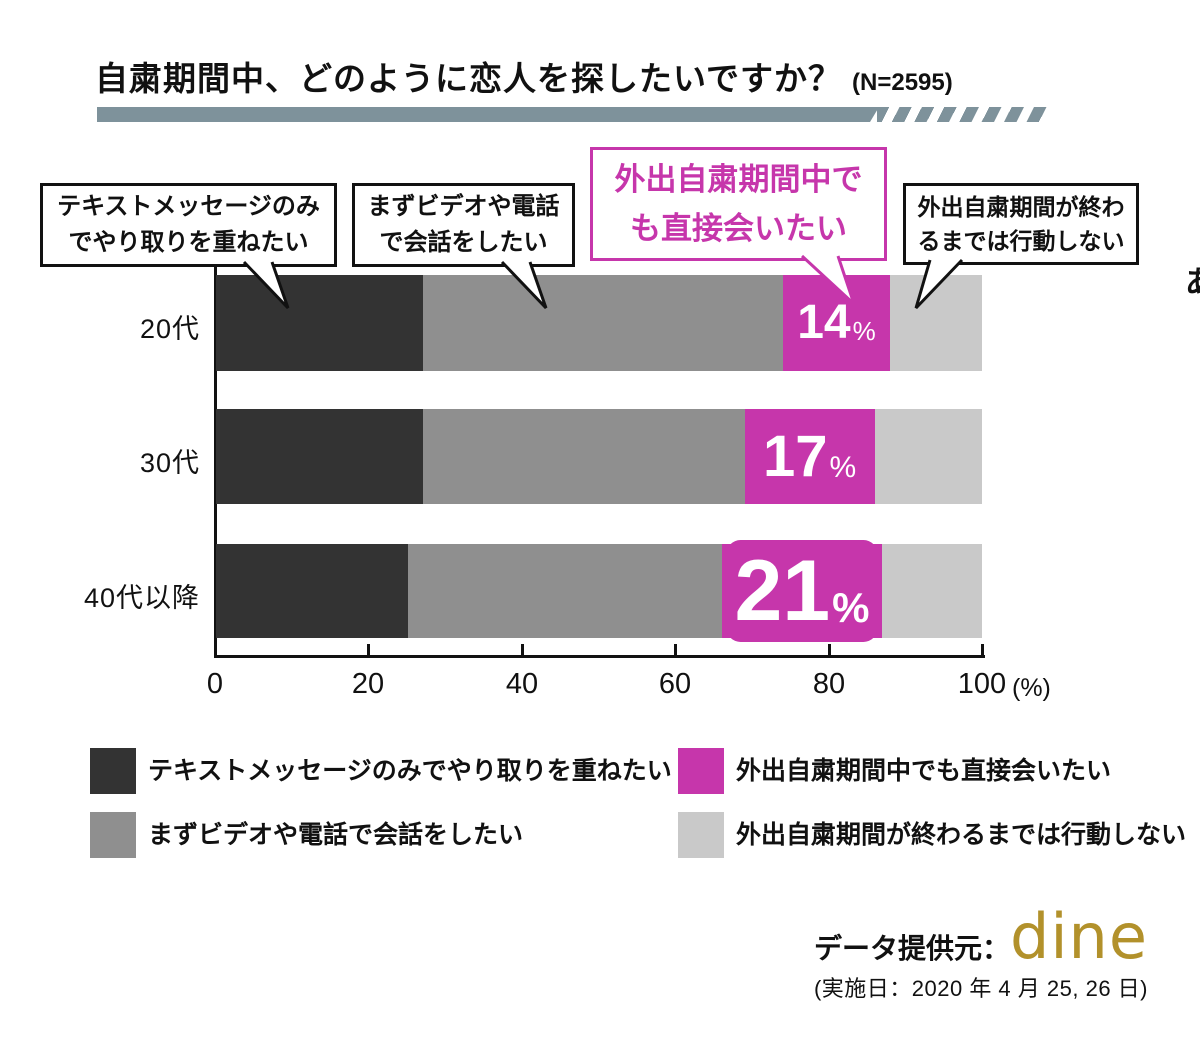 This screenshot has height=1051, width=1200. I want to click on callout-line: で会話をしたい, so click(463, 242).